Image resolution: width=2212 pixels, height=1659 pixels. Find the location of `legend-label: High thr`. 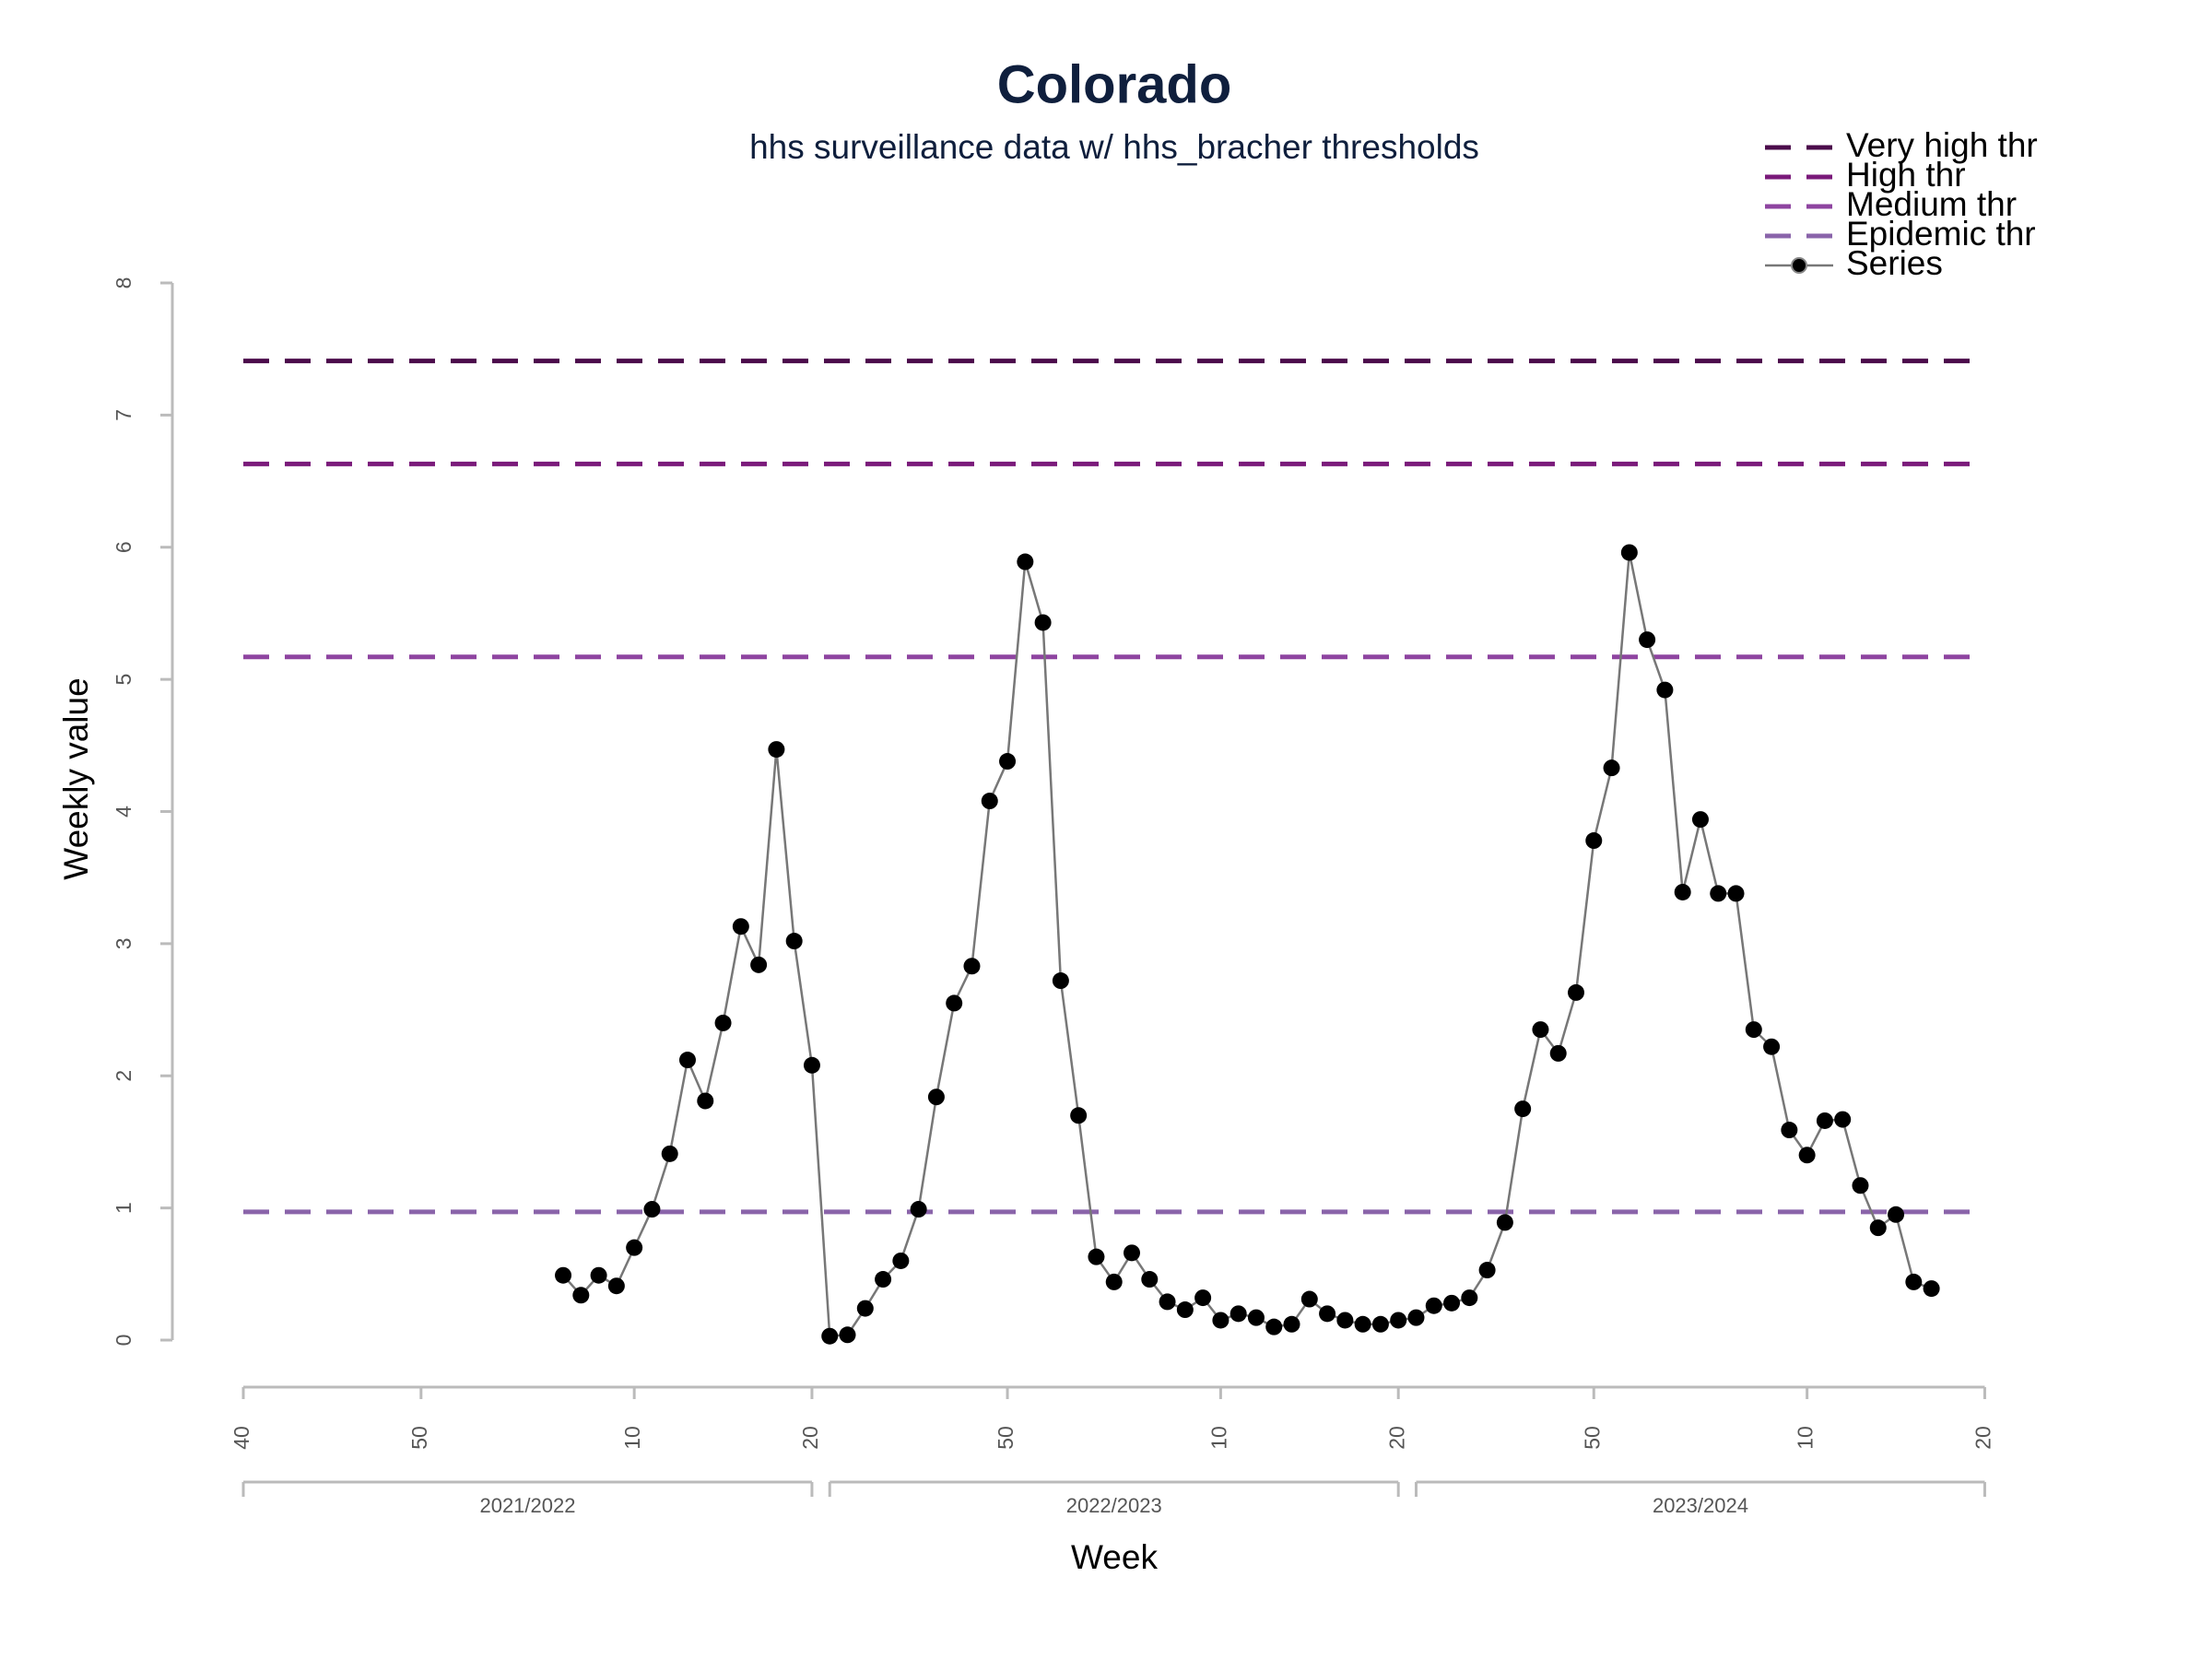

legend-label: High thr is located at coordinates (1906, 175).